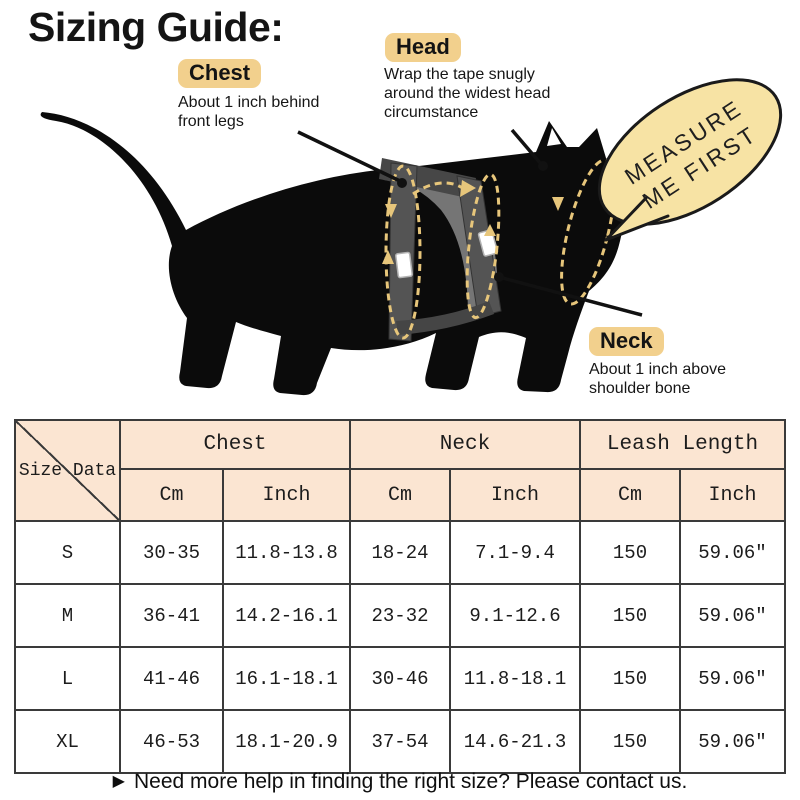 Image resolution: width=800 pixels, height=800 pixels. I want to click on unit-header-leash-inch: Inch, so click(732, 495).